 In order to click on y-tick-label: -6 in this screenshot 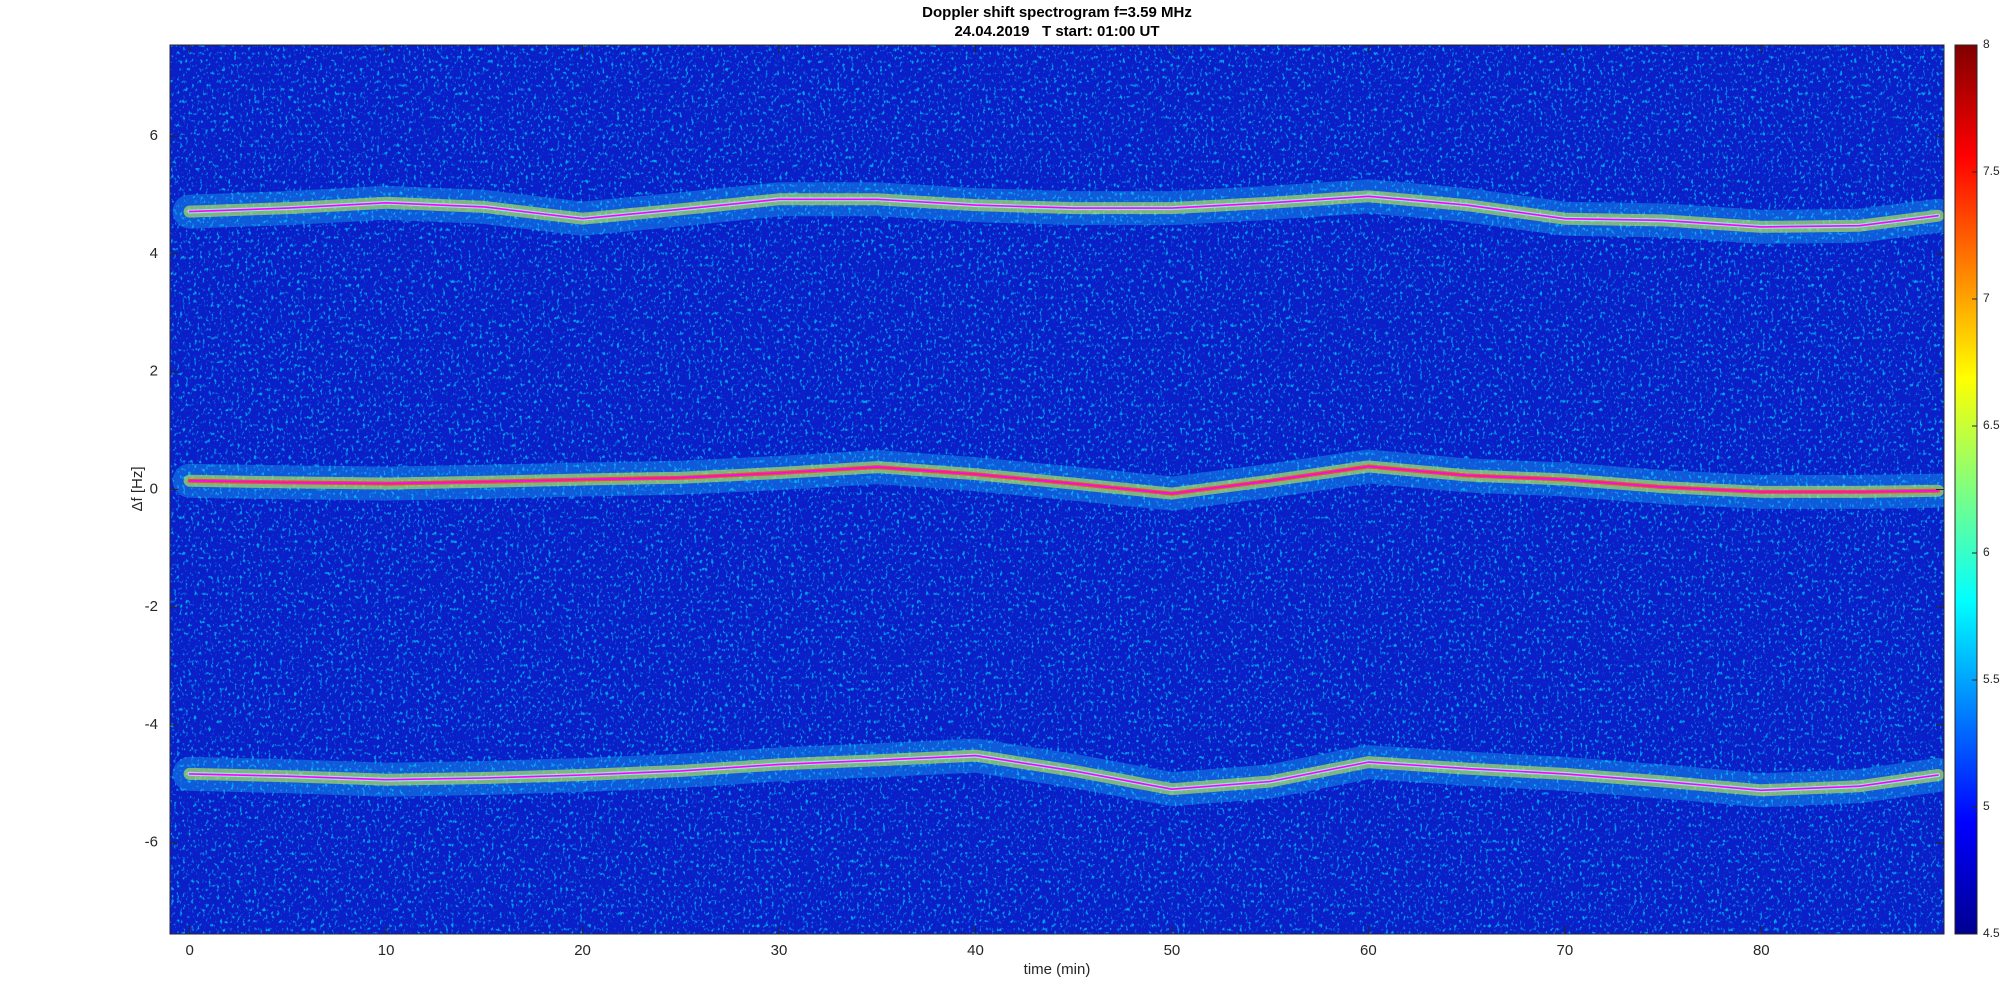, I will do `click(151, 842)`.